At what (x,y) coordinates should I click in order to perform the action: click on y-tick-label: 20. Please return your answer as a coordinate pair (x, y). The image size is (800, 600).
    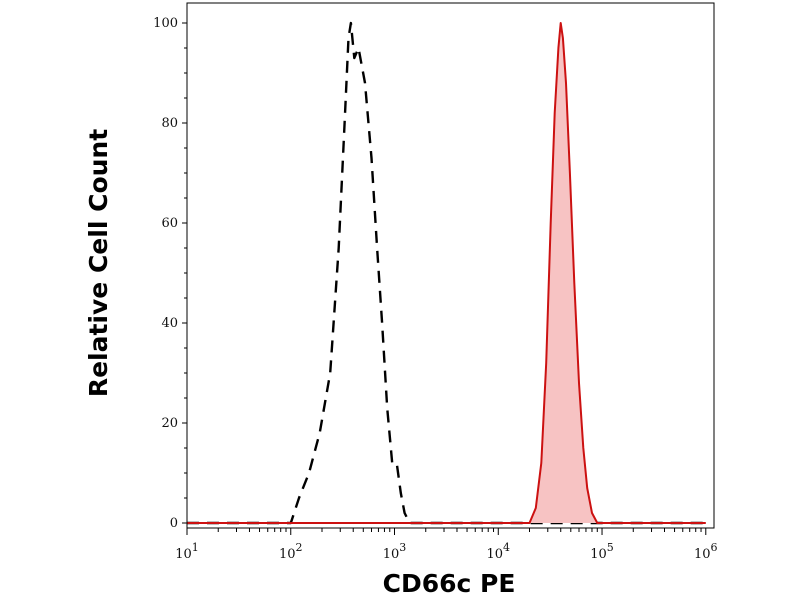
    Looking at the image, I should click on (169, 423).